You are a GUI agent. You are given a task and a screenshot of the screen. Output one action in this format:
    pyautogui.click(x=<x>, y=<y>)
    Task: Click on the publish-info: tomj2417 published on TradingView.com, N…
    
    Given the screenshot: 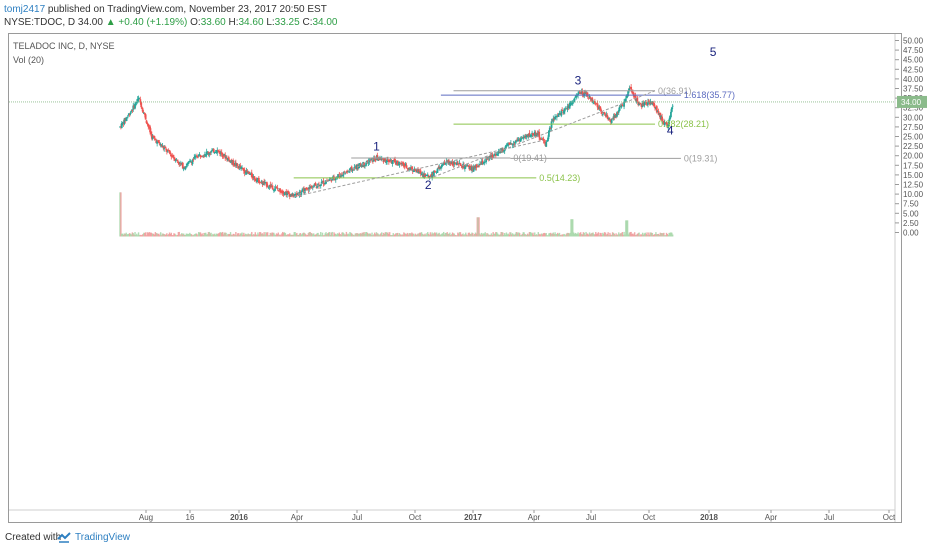 What is the action you would take?
    pyautogui.click(x=165, y=9)
    